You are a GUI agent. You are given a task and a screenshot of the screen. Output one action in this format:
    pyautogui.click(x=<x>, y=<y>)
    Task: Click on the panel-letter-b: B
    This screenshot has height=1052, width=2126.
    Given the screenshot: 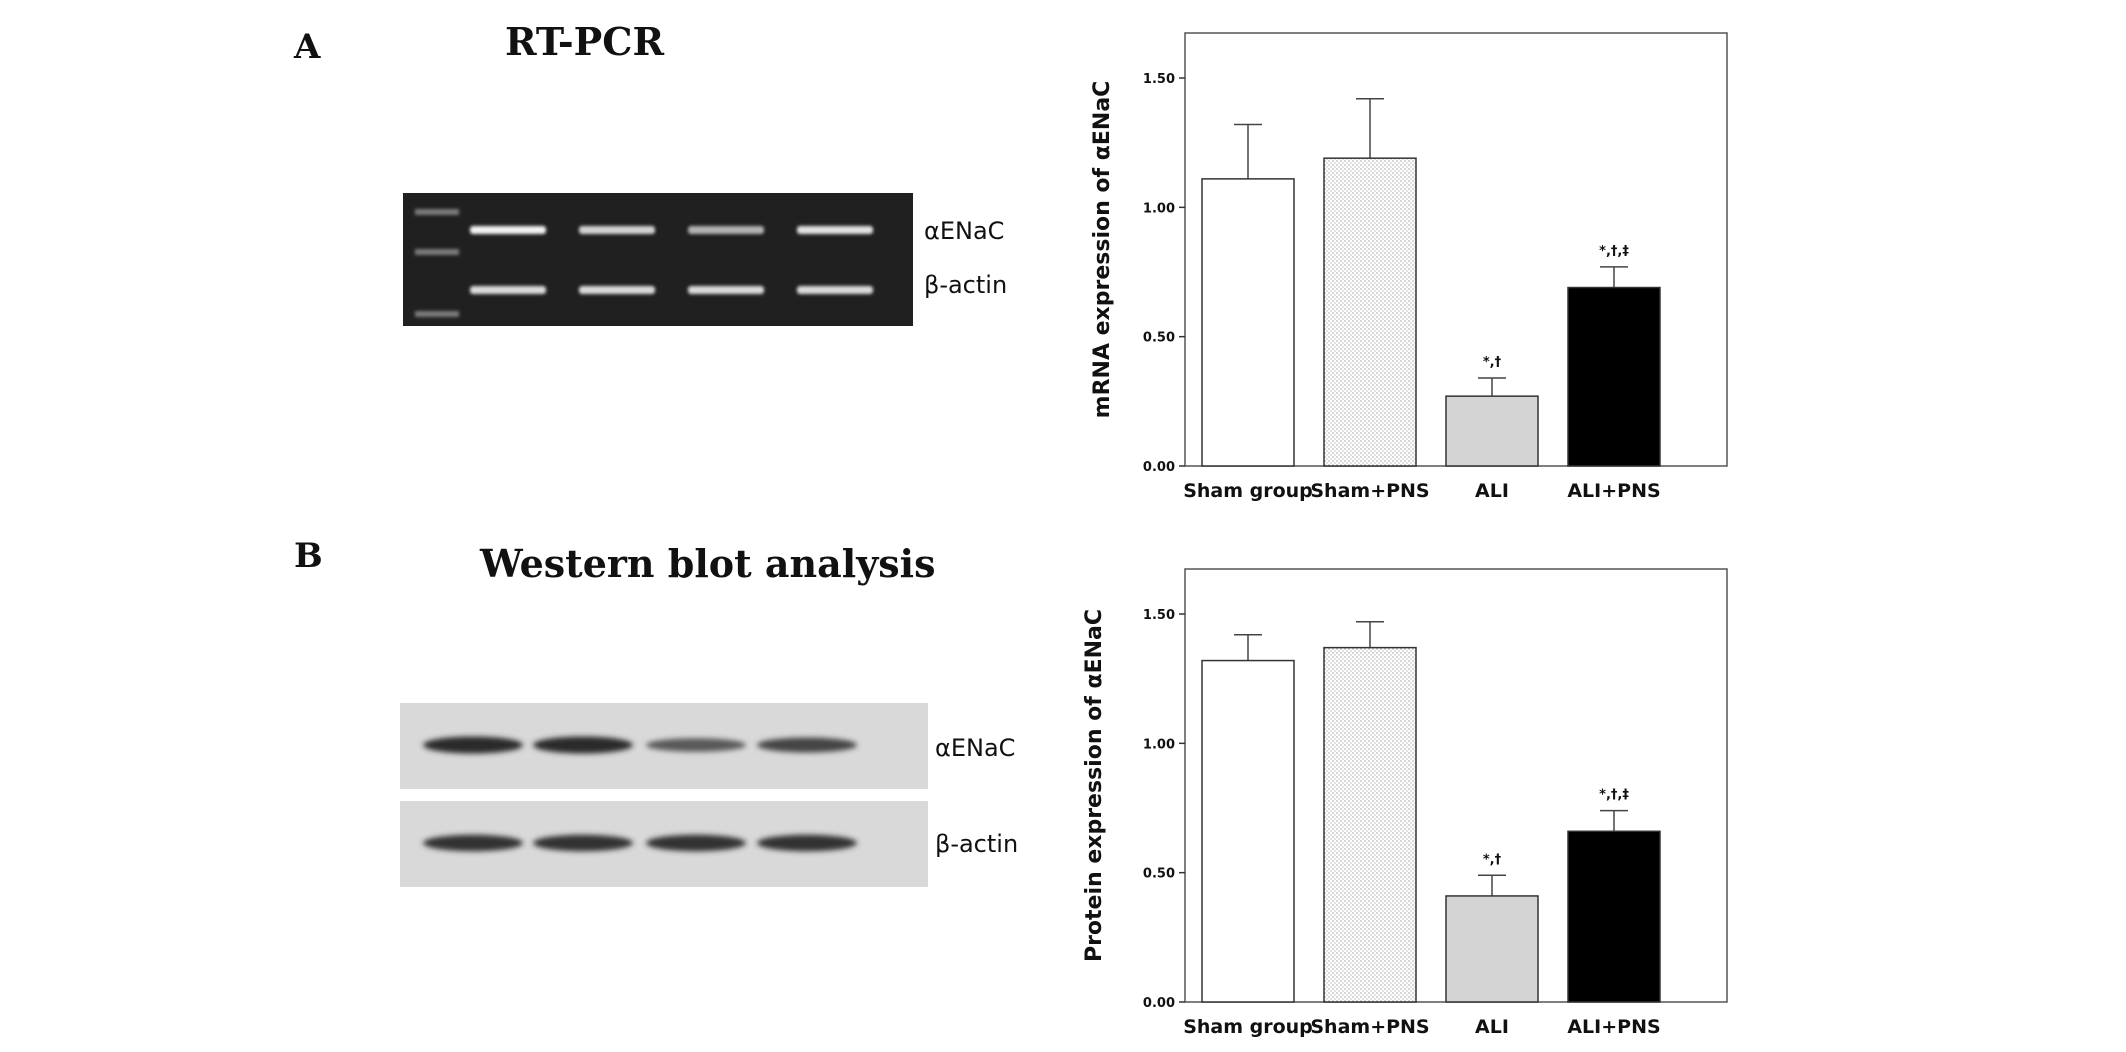 What is the action you would take?
    pyautogui.click(x=308, y=556)
    